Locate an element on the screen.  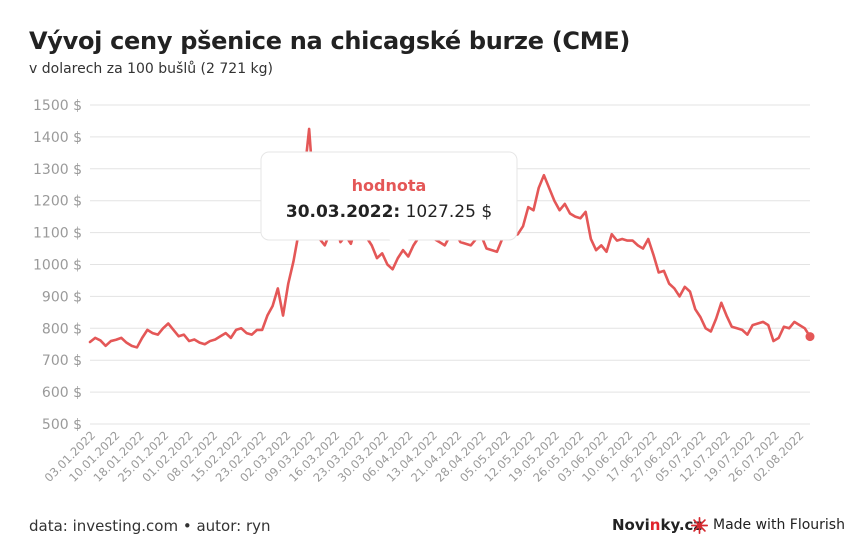
y-tick-label: 1100 $ is located at coordinates (57, 234).